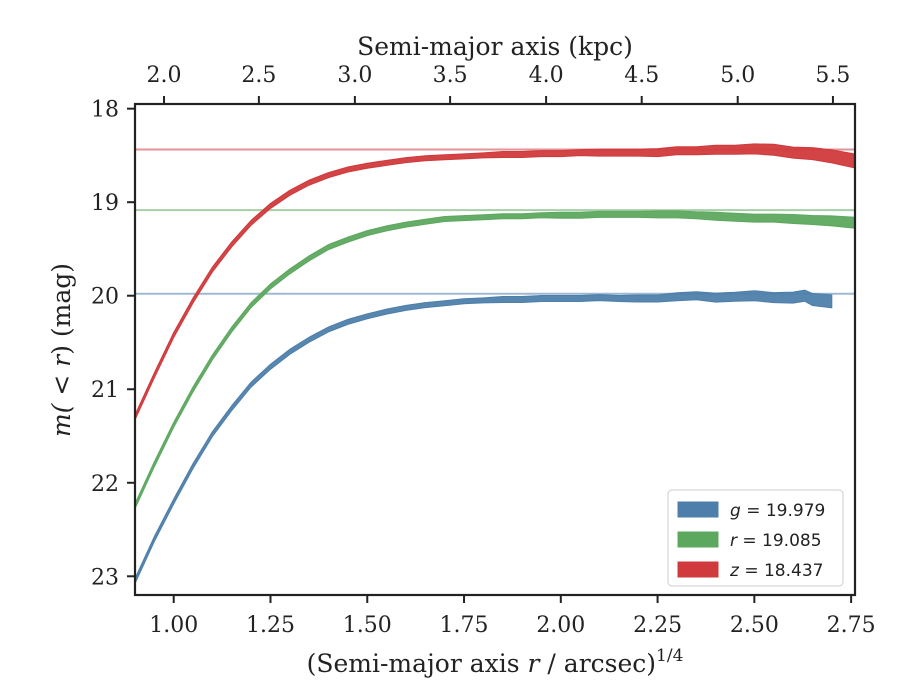 Image resolution: width=900 pixels, height=700 pixels. I want to click on y-tick-label-18: 18, so click(105, 110).